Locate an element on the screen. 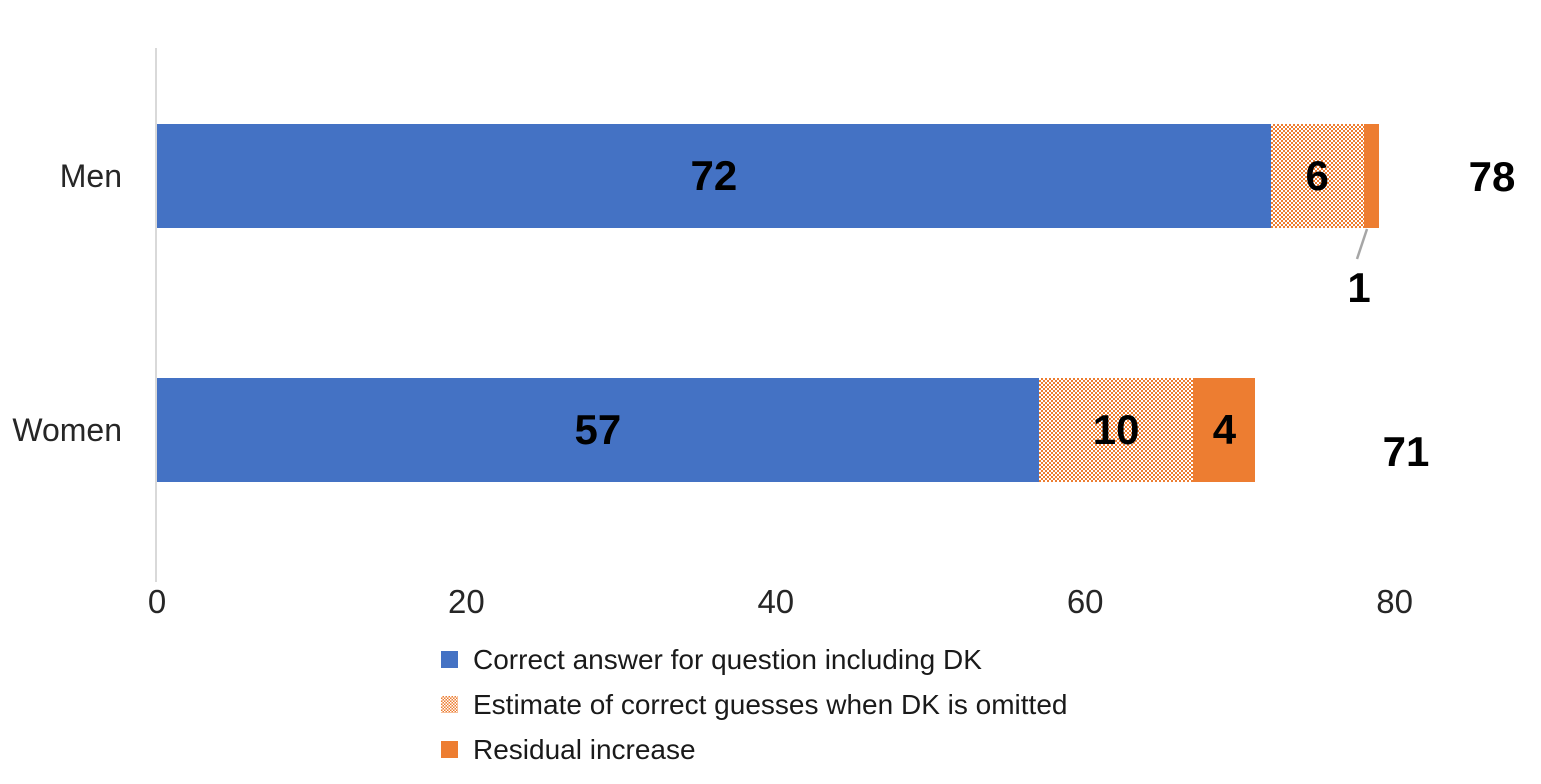 The width and height of the screenshot is (1541, 784). value-label: 4 is located at coordinates (1224, 429).